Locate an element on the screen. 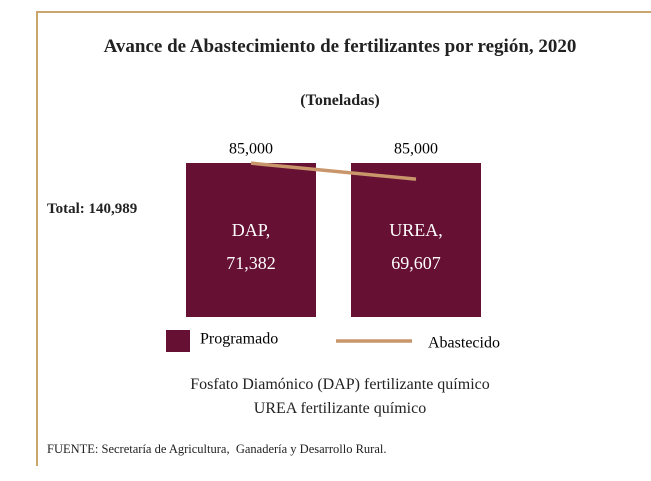  line is located at coordinates (333, 171).